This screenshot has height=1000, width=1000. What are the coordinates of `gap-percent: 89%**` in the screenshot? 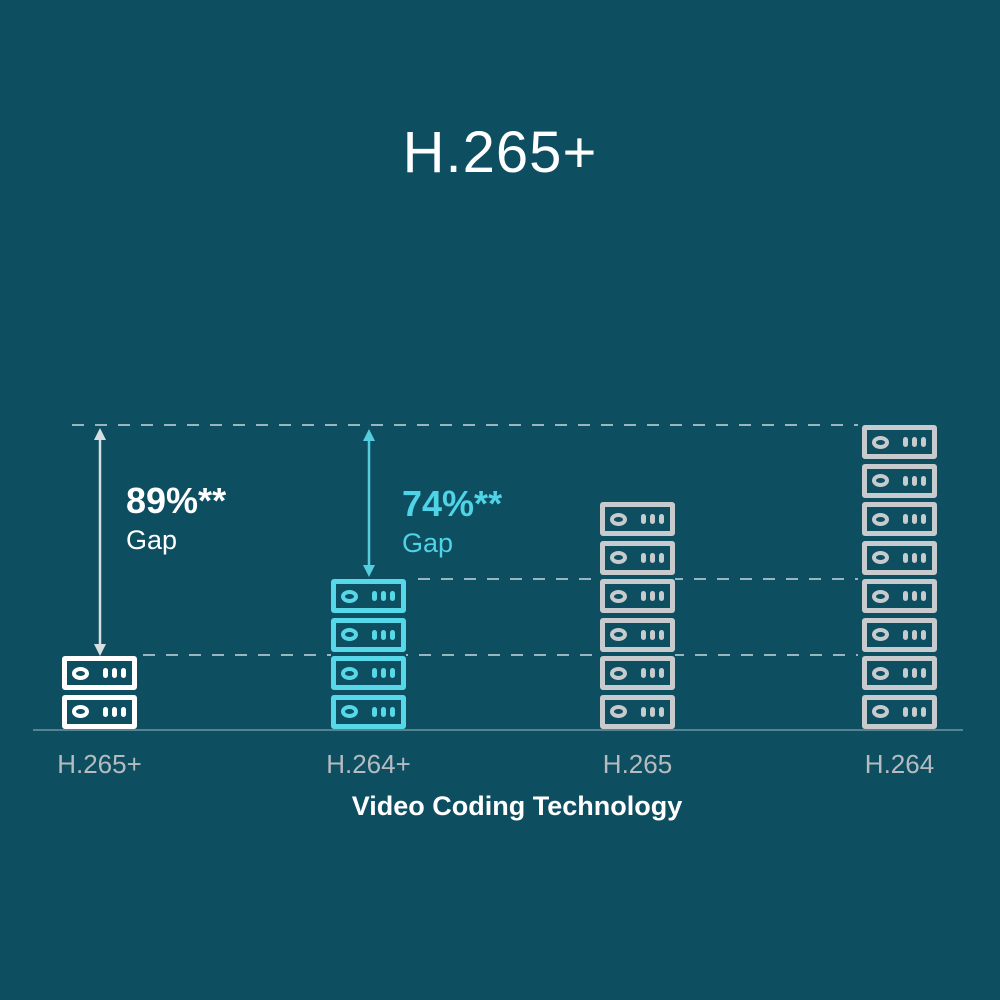 It's located at (176, 500).